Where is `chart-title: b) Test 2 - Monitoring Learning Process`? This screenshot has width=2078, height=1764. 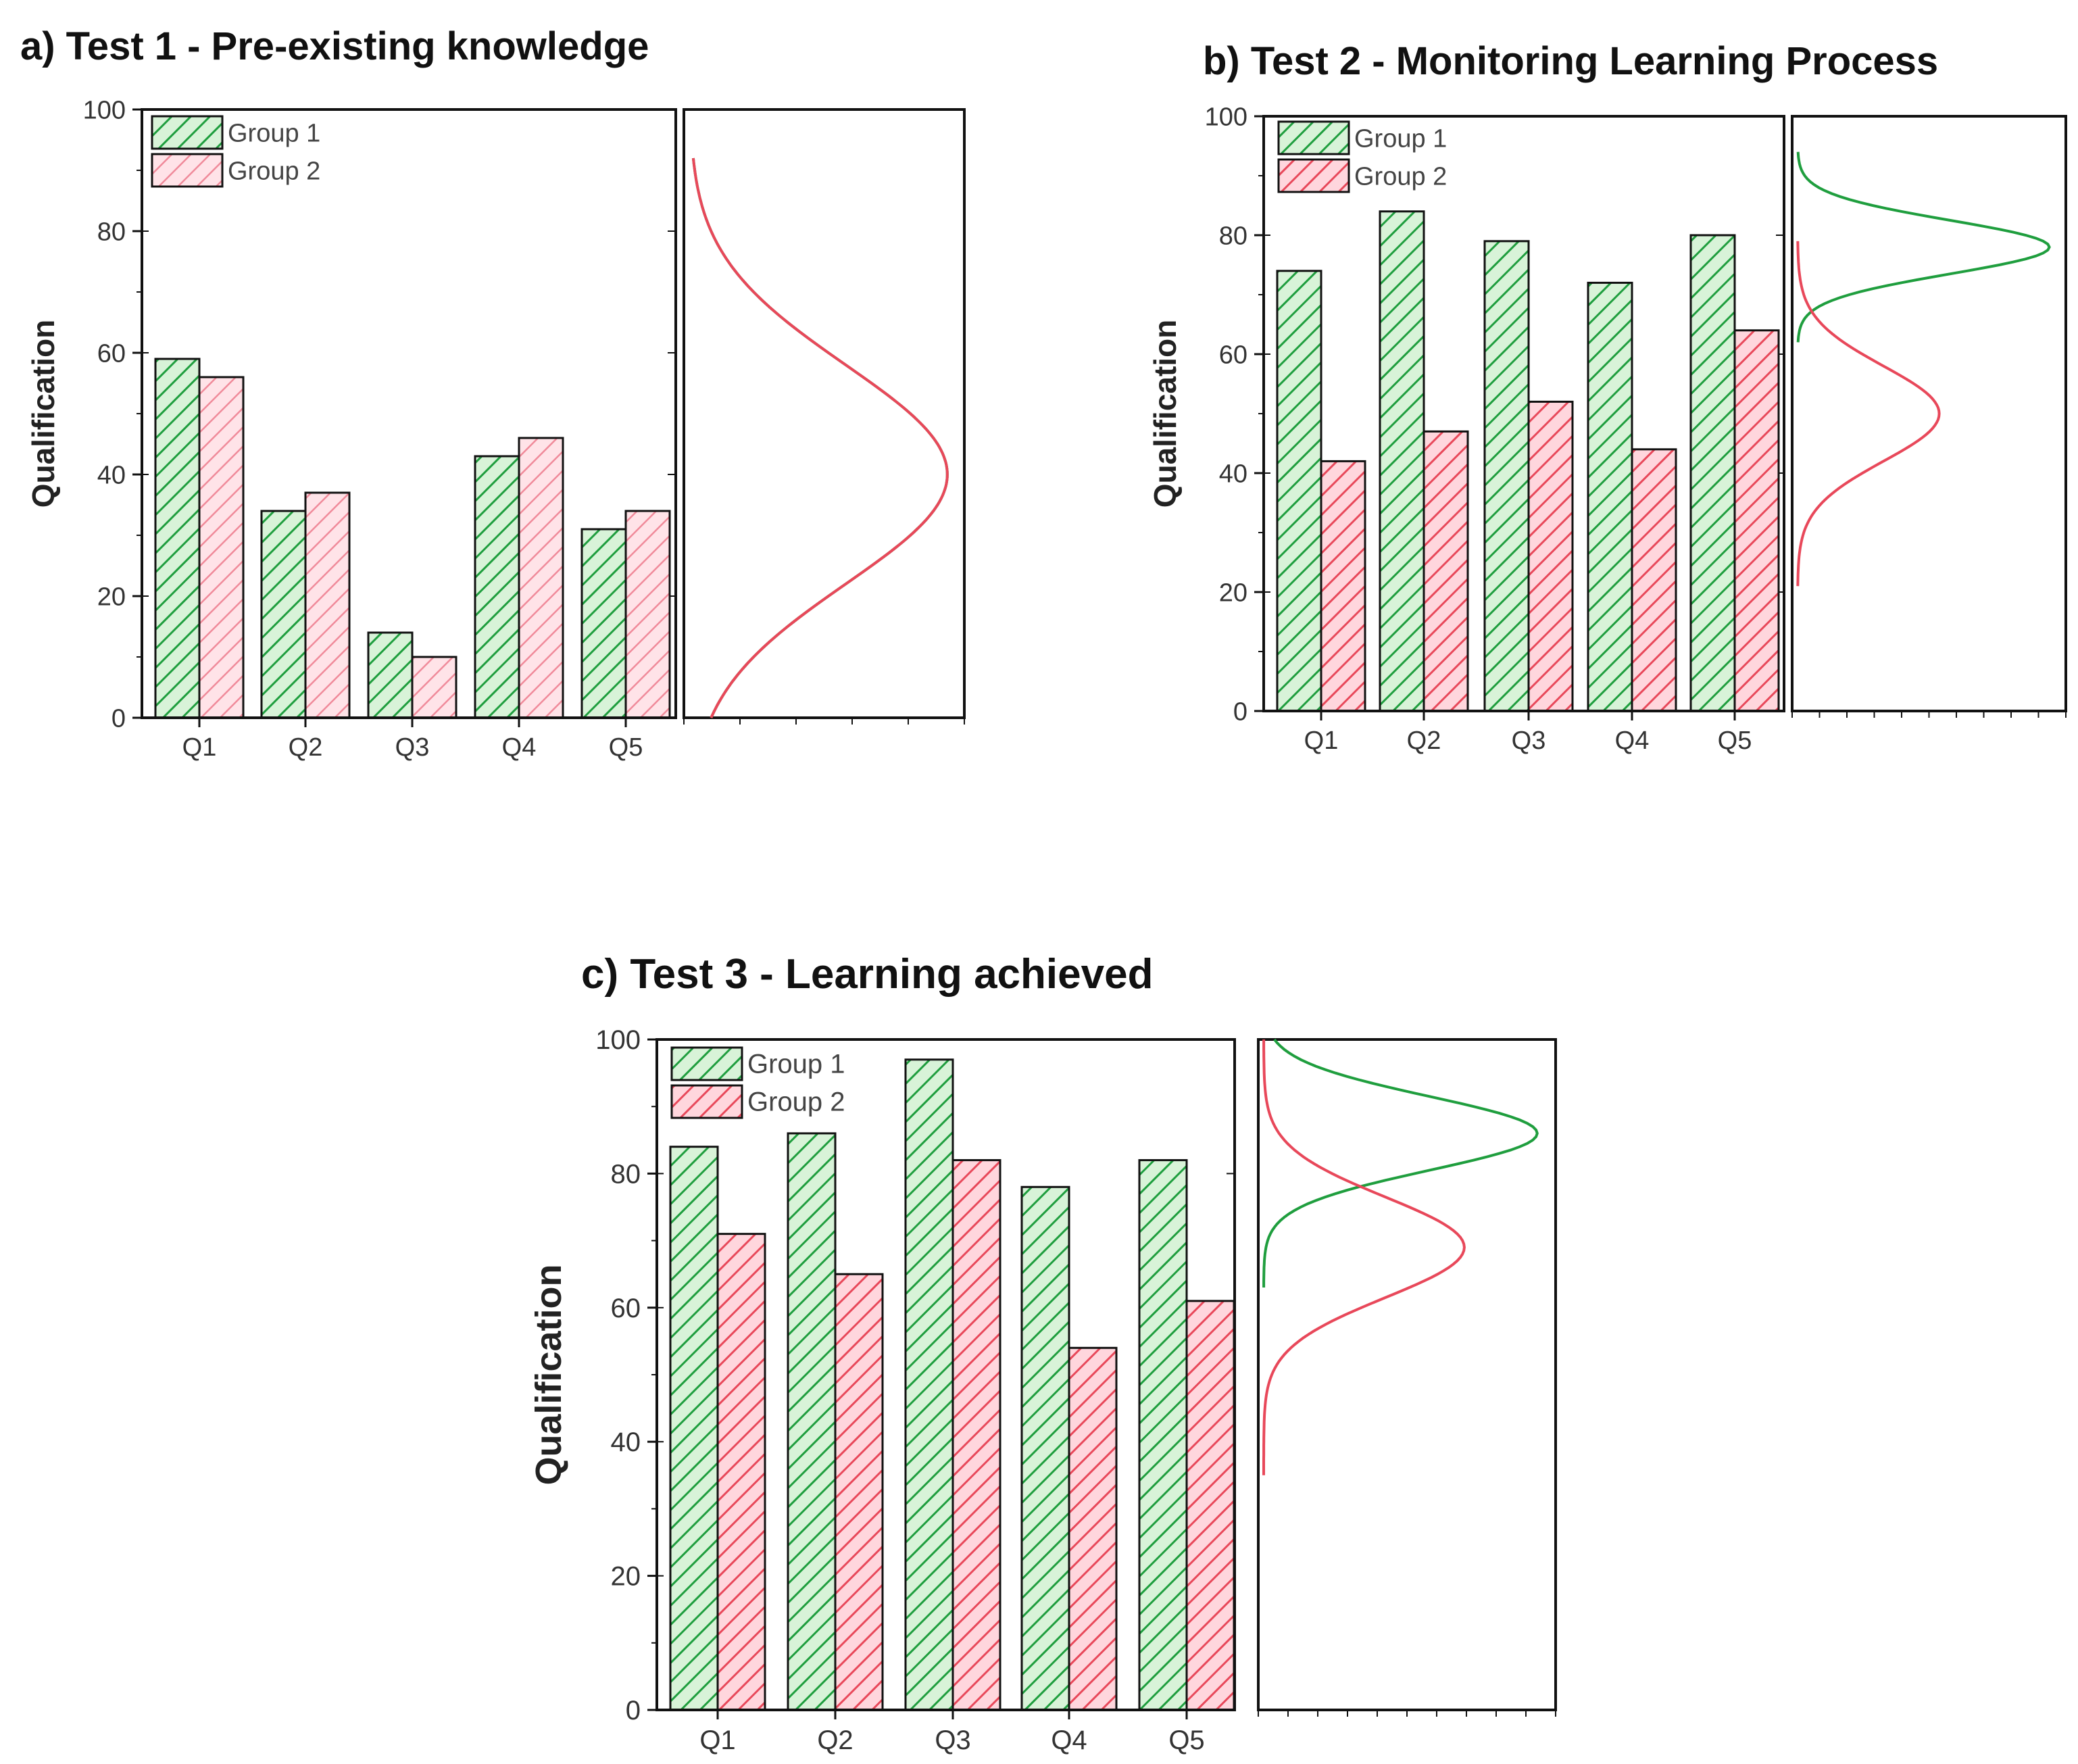 chart-title: b) Test 2 - Monitoring Learning Process is located at coordinates (1570, 61).